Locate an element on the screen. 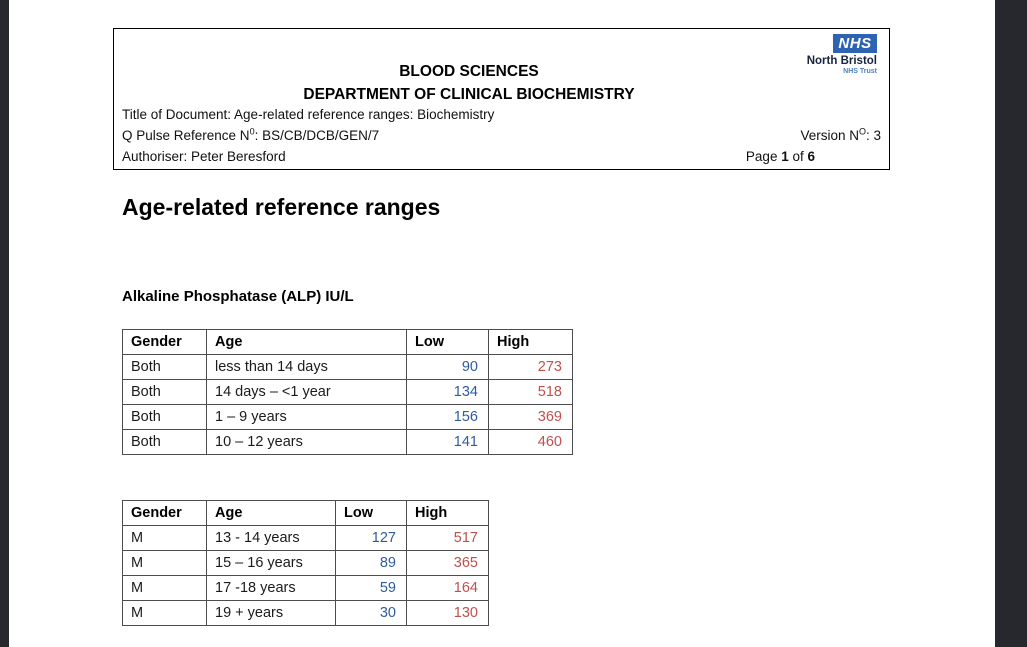 Image resolution: width=1027 pixels, height=647 pixels. table-cell-low: 90 is located at coordinates (447, 367).